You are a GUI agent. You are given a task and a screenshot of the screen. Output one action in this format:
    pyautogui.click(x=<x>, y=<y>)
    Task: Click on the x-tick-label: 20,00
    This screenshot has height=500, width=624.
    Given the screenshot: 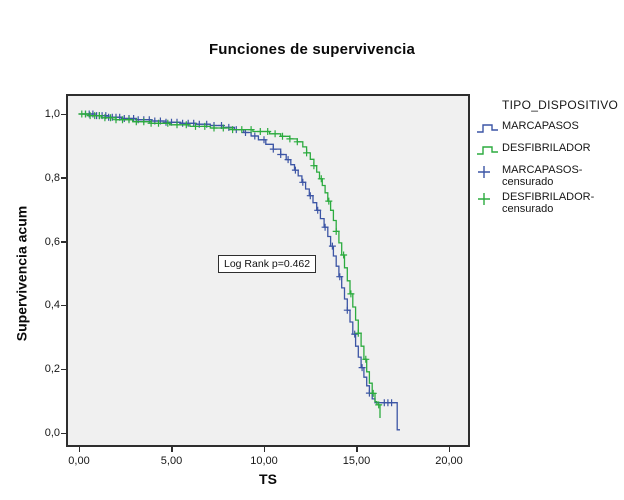 What is the action you would take?
    pyautogui.click(x=449, y=461)
    